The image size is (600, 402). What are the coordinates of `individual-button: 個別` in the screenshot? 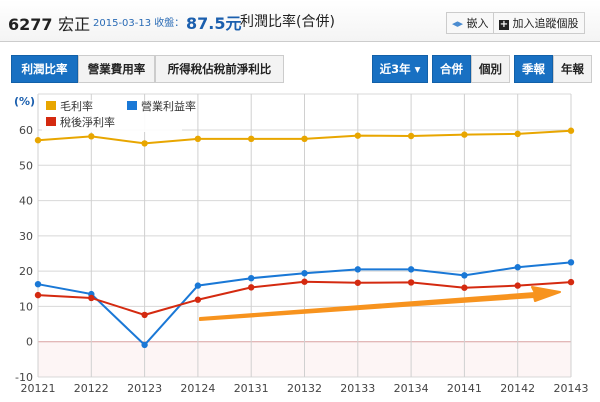 It's located at (490, 69).